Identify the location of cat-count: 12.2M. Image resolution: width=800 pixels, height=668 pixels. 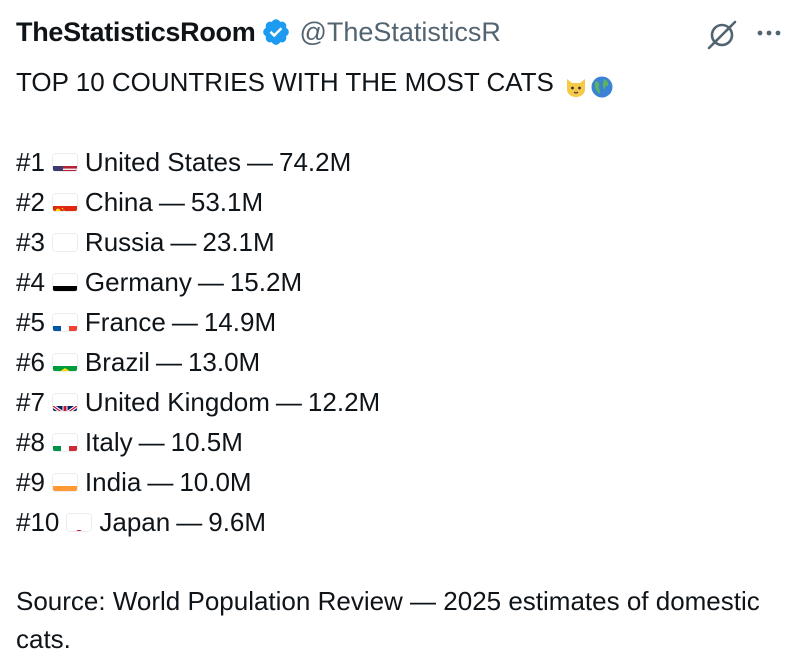
(344, 402).